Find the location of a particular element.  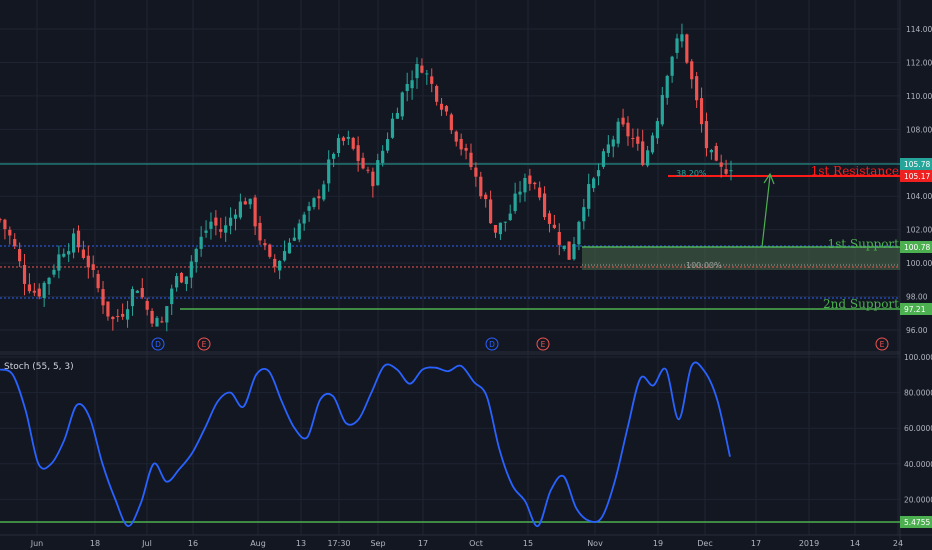

support-2-label: 2nd Support is located at coordinates (861, 304).